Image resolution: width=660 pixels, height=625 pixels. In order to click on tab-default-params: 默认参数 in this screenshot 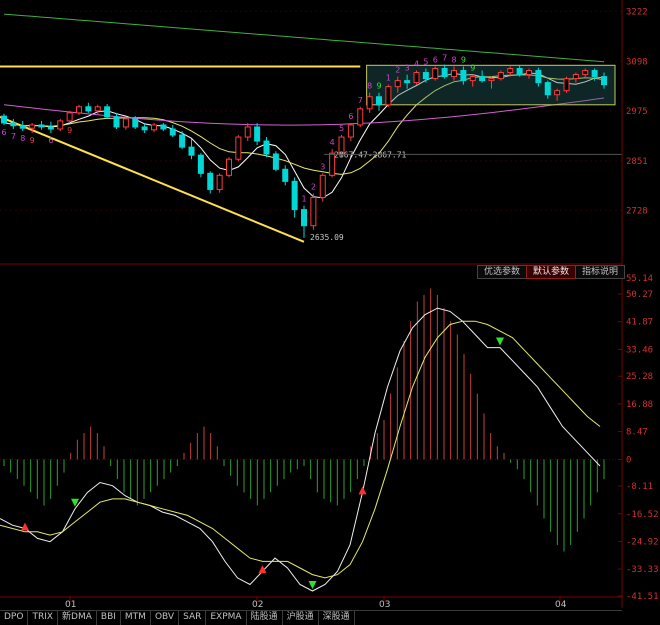, I will do `click(551, 272)`.